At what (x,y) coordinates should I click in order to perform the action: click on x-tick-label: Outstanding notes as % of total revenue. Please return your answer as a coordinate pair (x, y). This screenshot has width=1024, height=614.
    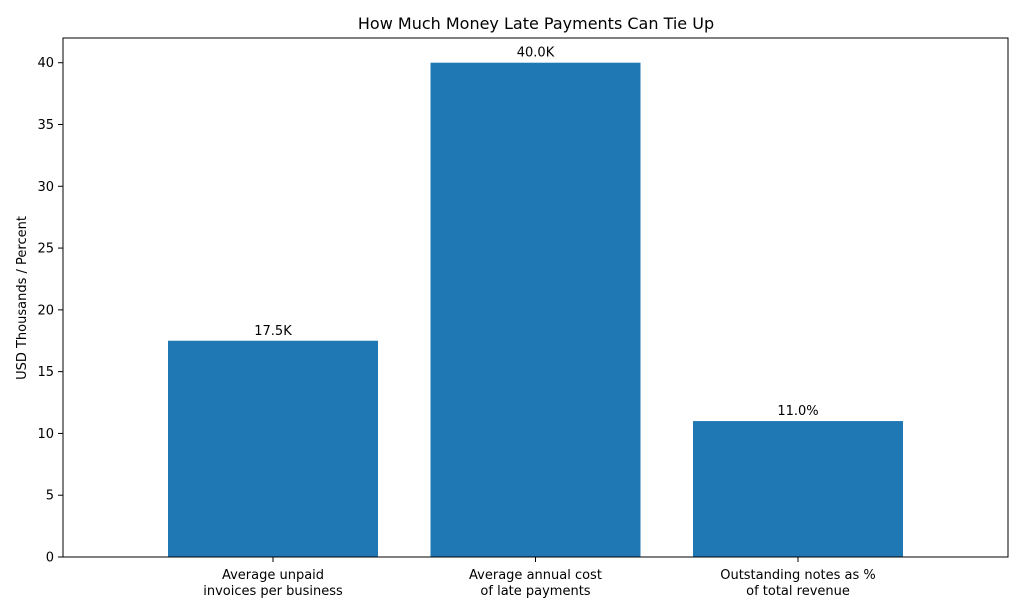
    Looking at the image, I should click on (798, 583).